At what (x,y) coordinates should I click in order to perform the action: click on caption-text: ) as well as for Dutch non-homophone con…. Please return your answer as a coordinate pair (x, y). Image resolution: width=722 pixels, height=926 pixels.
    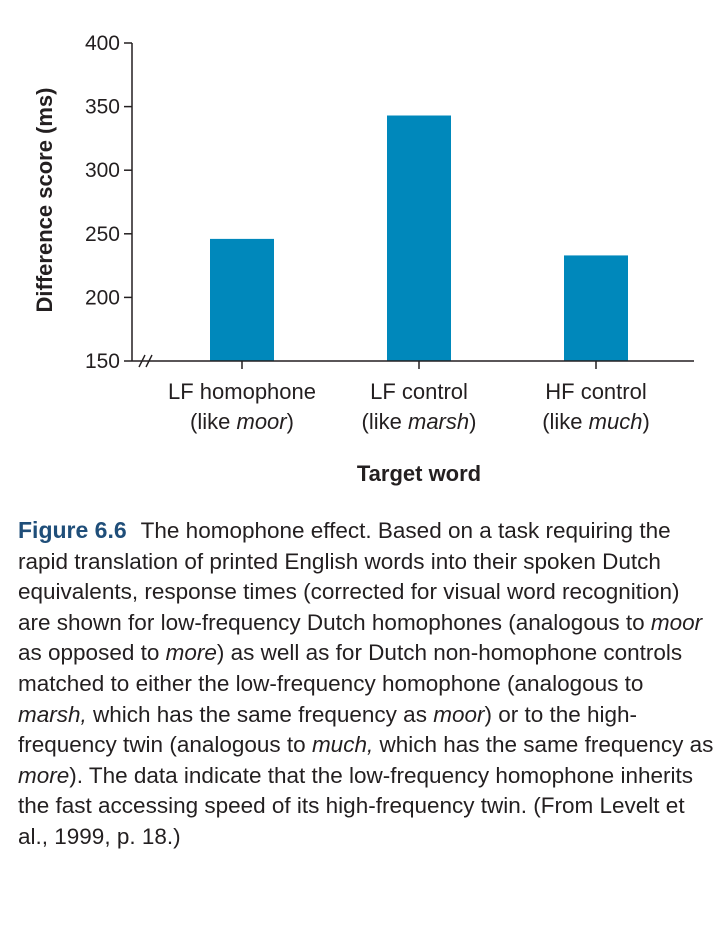
    Looking at the image, I should click on (350, 668).